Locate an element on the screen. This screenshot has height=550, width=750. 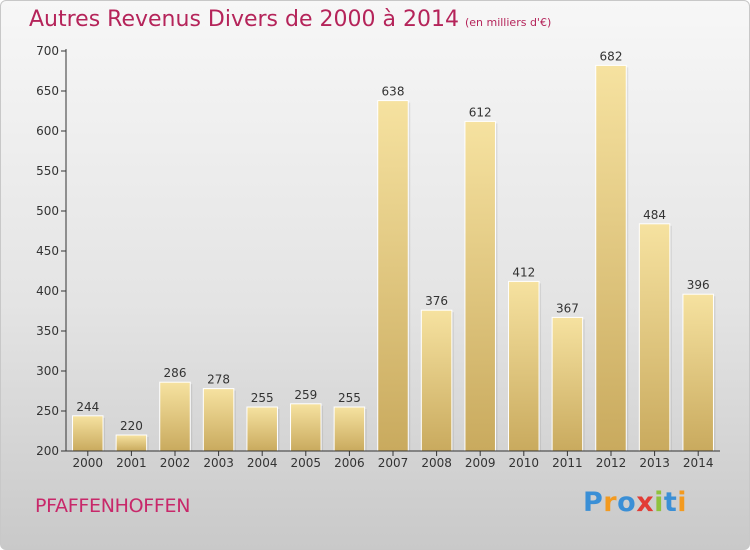
data-label-2001: 220 is located at coordinates (131, 426).